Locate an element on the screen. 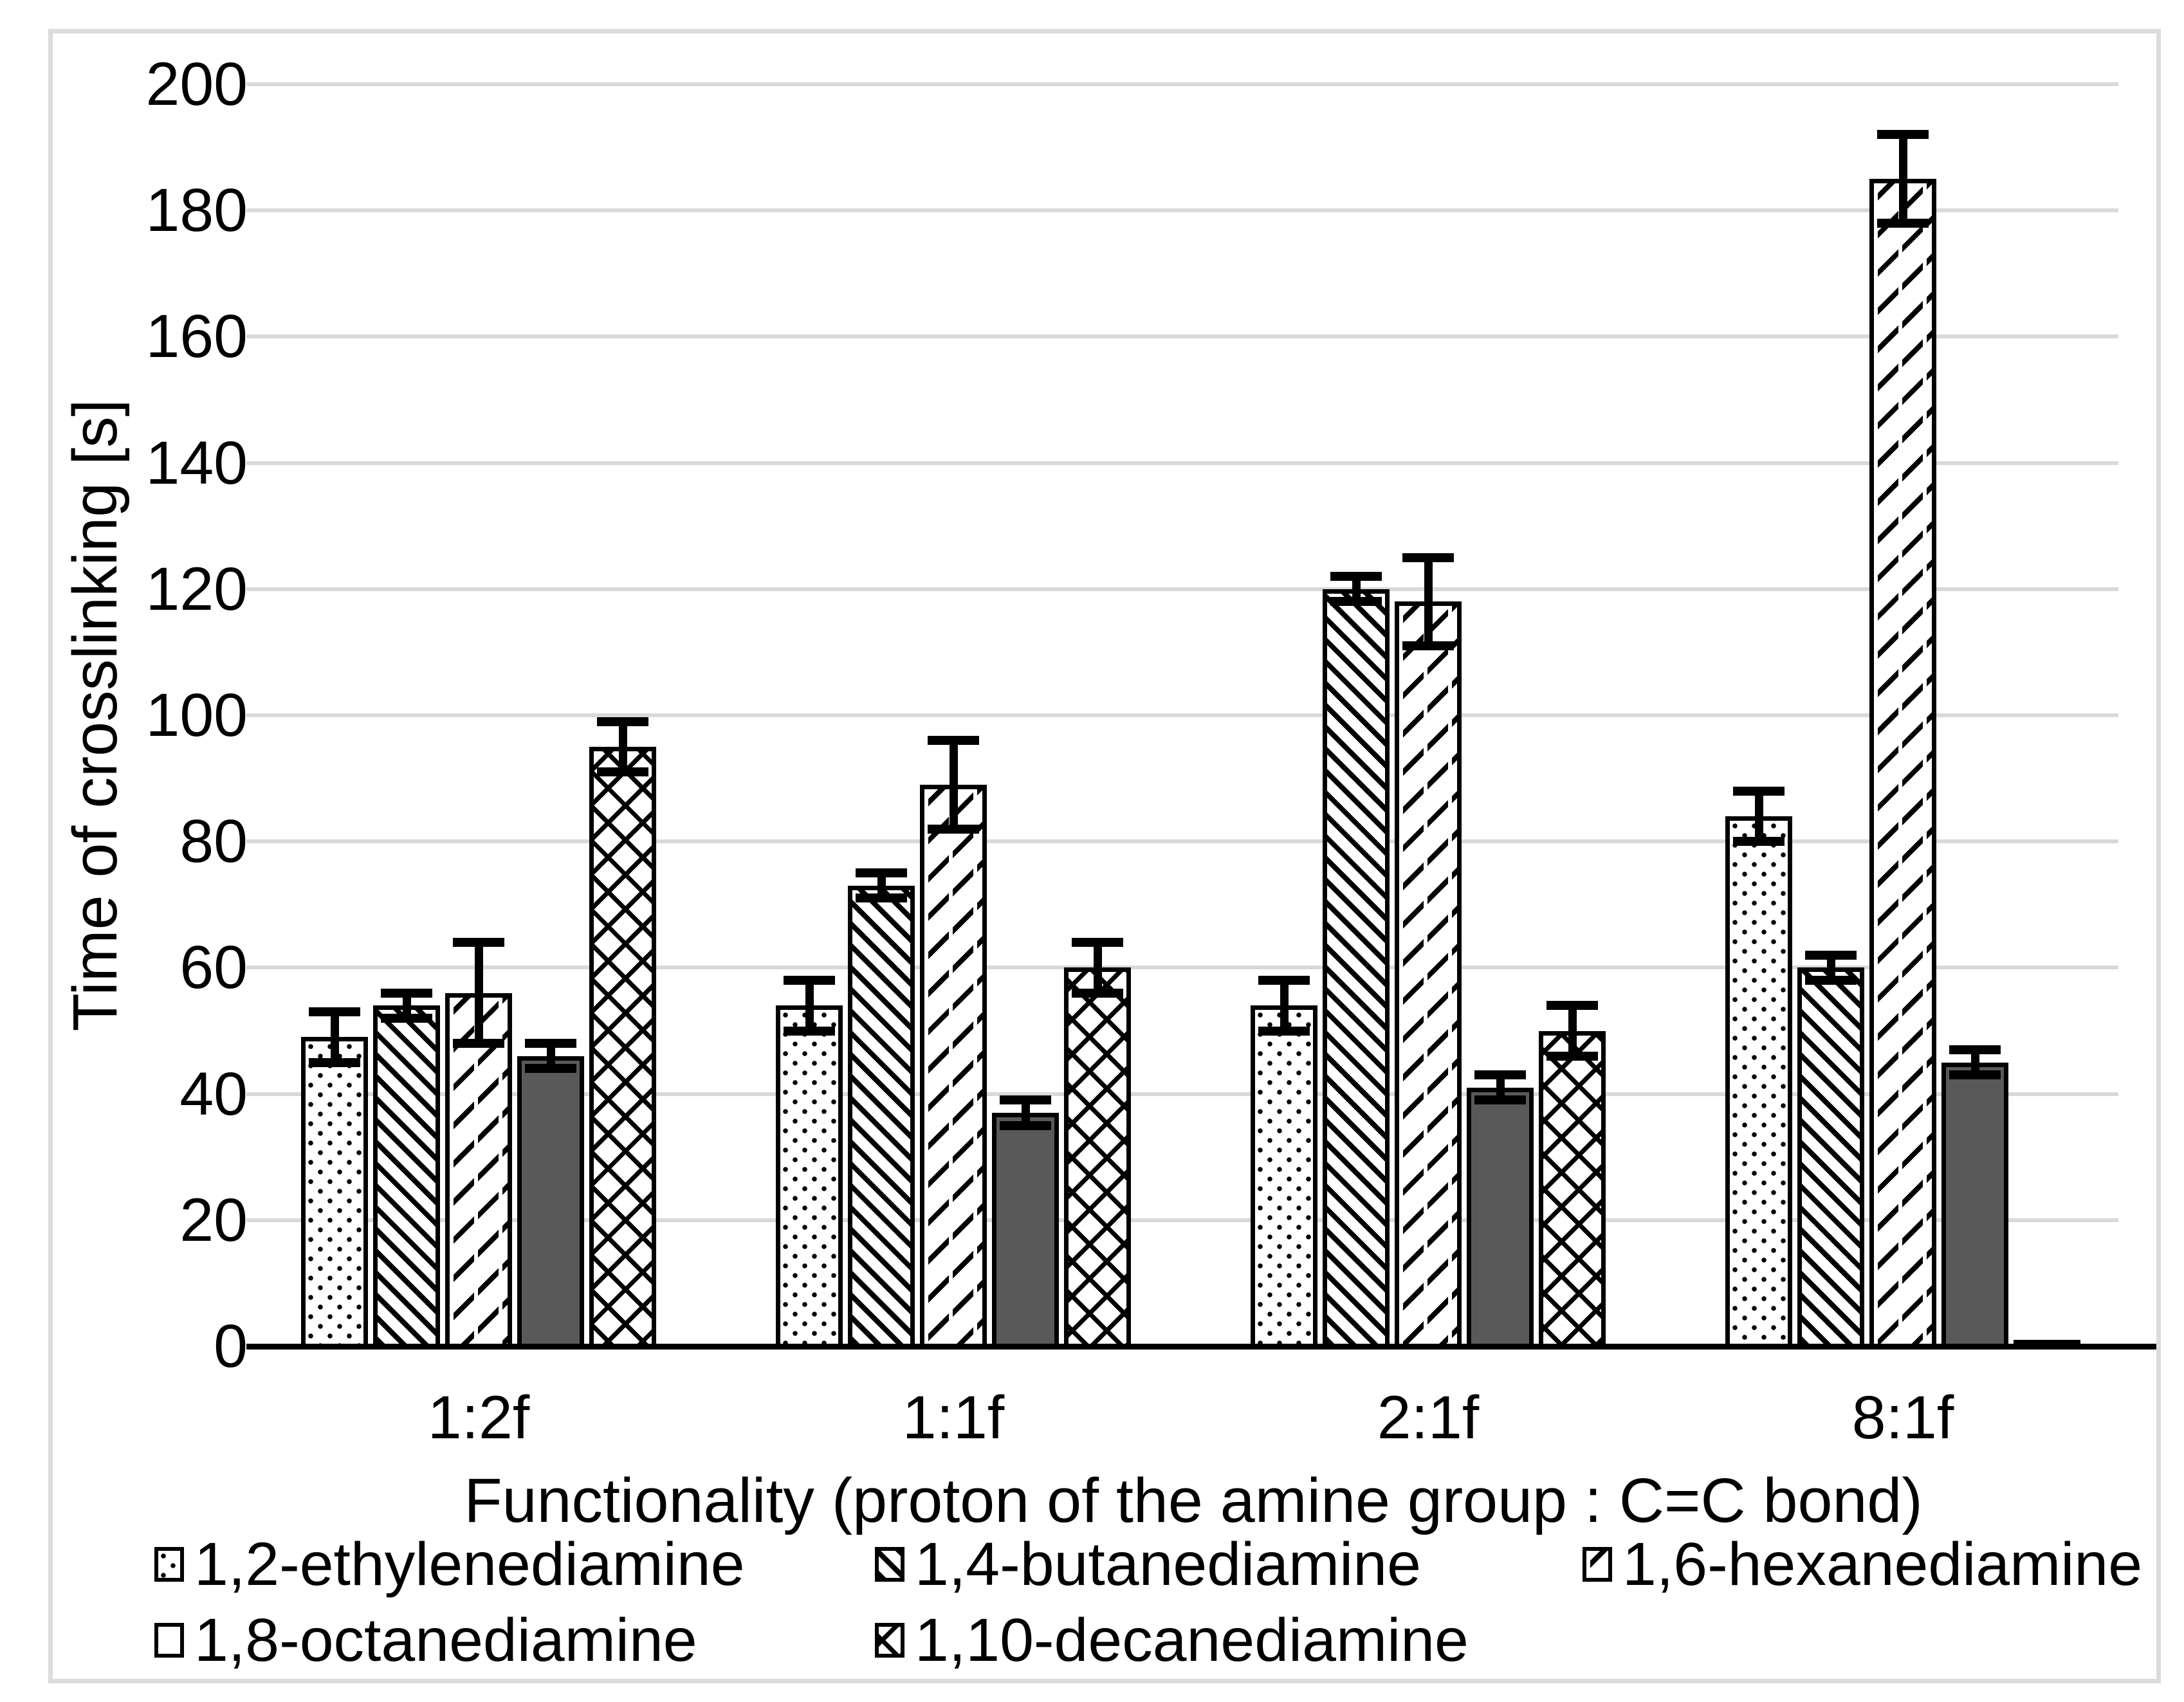 This screenshot has width=2184, height=1702. legend-label: 1,4-butanediamine is located at coordinates (1168, 1564).